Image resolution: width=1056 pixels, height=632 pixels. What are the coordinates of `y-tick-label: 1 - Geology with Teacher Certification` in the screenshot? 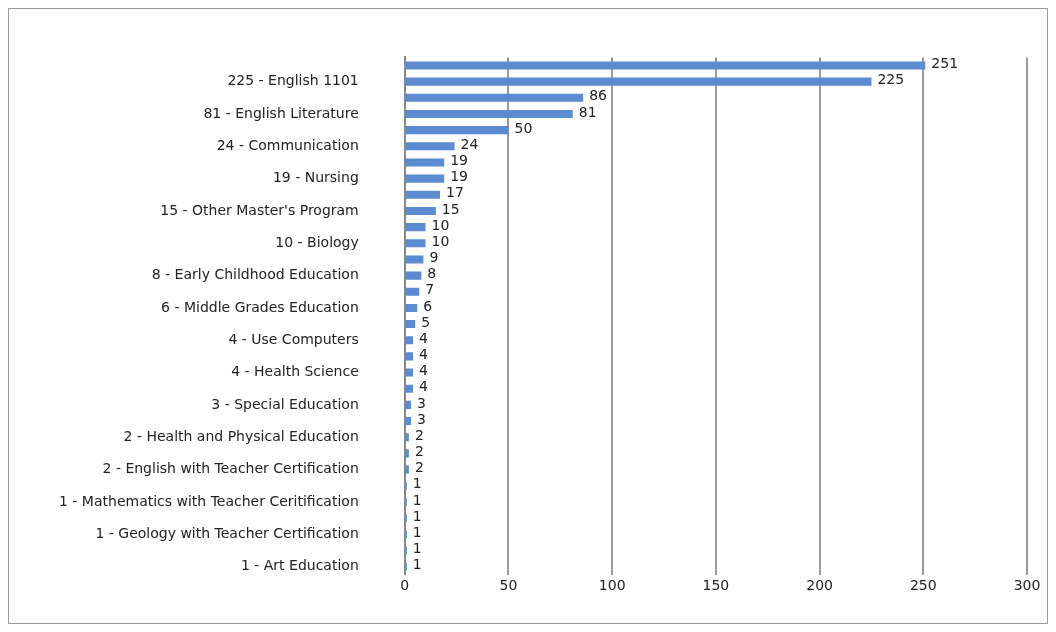 It's located at (227, 532).